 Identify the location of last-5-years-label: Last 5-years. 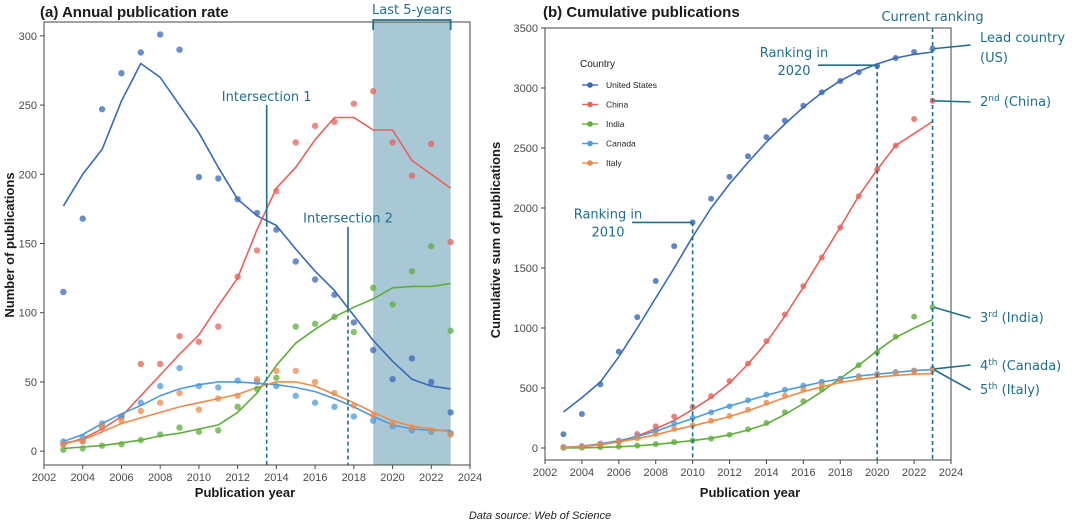
(412, 10).